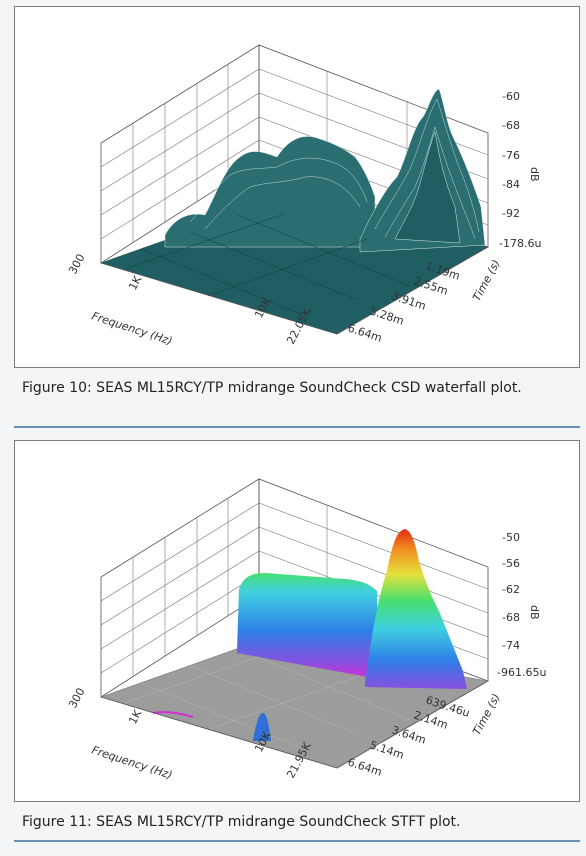 Image resolution: width=586 pixels, height=856 pixels. Describe the element at coordinates (521, 672) in the screenshot. I see `db-tick: -961.65u` at that location.